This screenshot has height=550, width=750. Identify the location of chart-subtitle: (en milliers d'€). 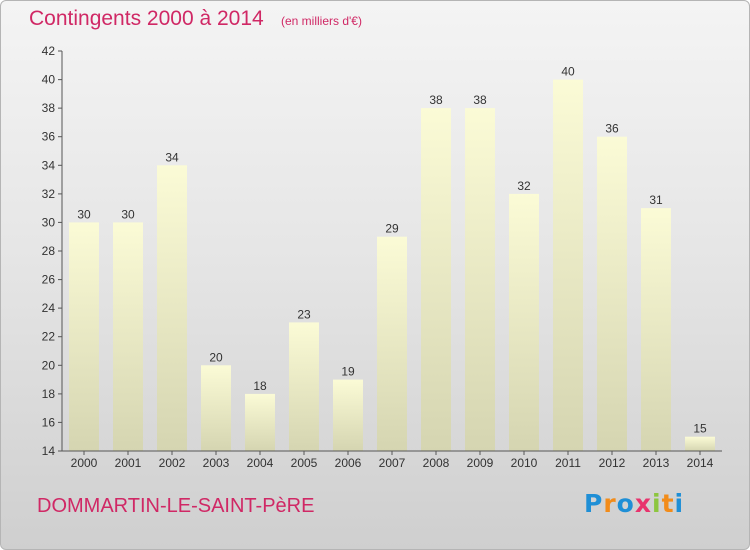
(321, 21).